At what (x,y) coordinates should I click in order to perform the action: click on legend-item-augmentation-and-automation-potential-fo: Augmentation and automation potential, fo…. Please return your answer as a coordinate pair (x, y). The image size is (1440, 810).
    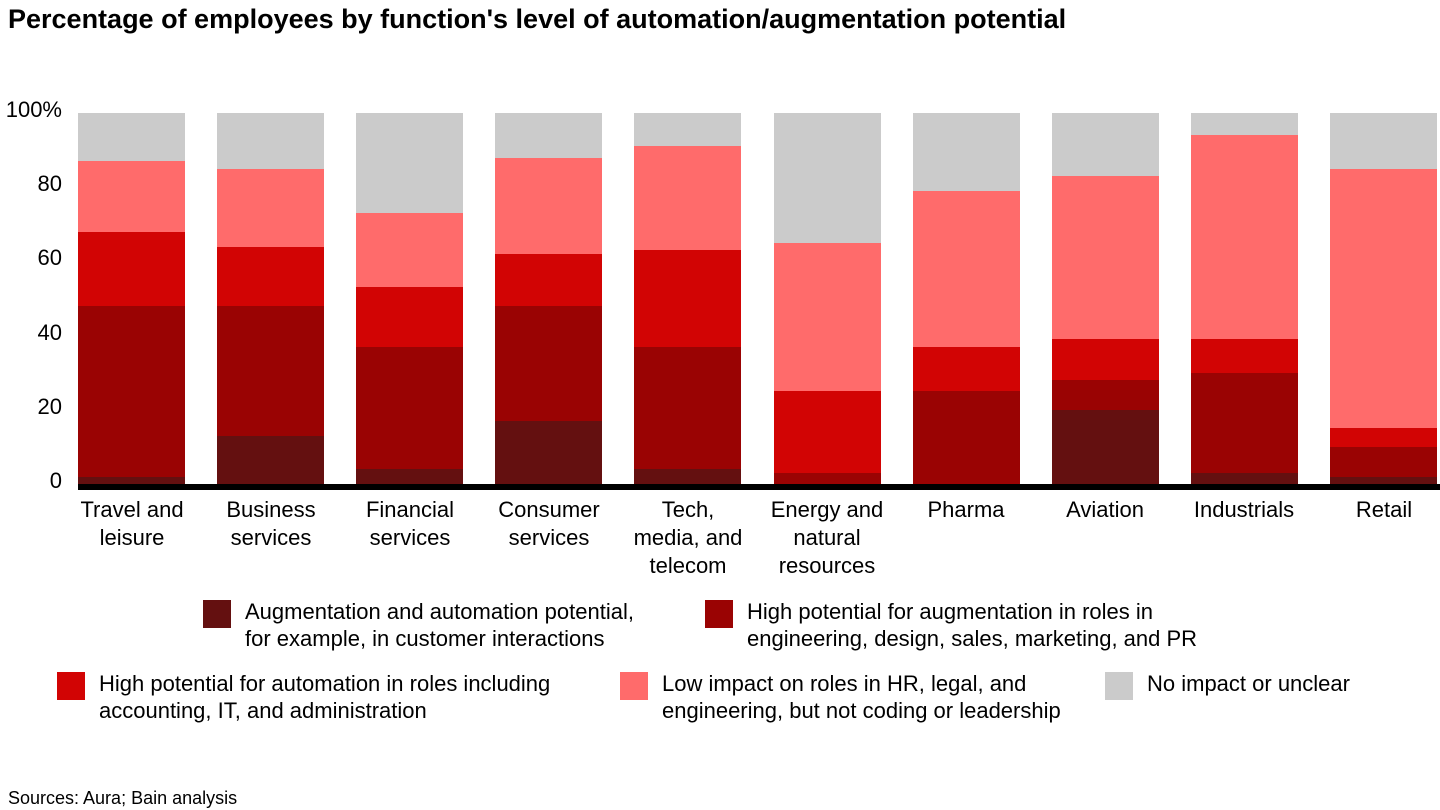
    Looking at the image, I should click on (418, 625).